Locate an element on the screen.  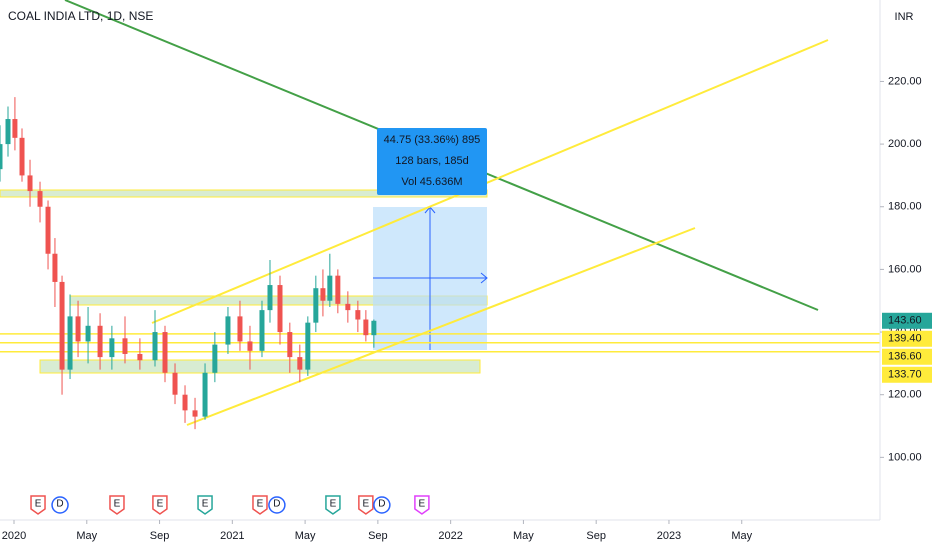
price-label: 143.60 is located at coordinates (905, 321).